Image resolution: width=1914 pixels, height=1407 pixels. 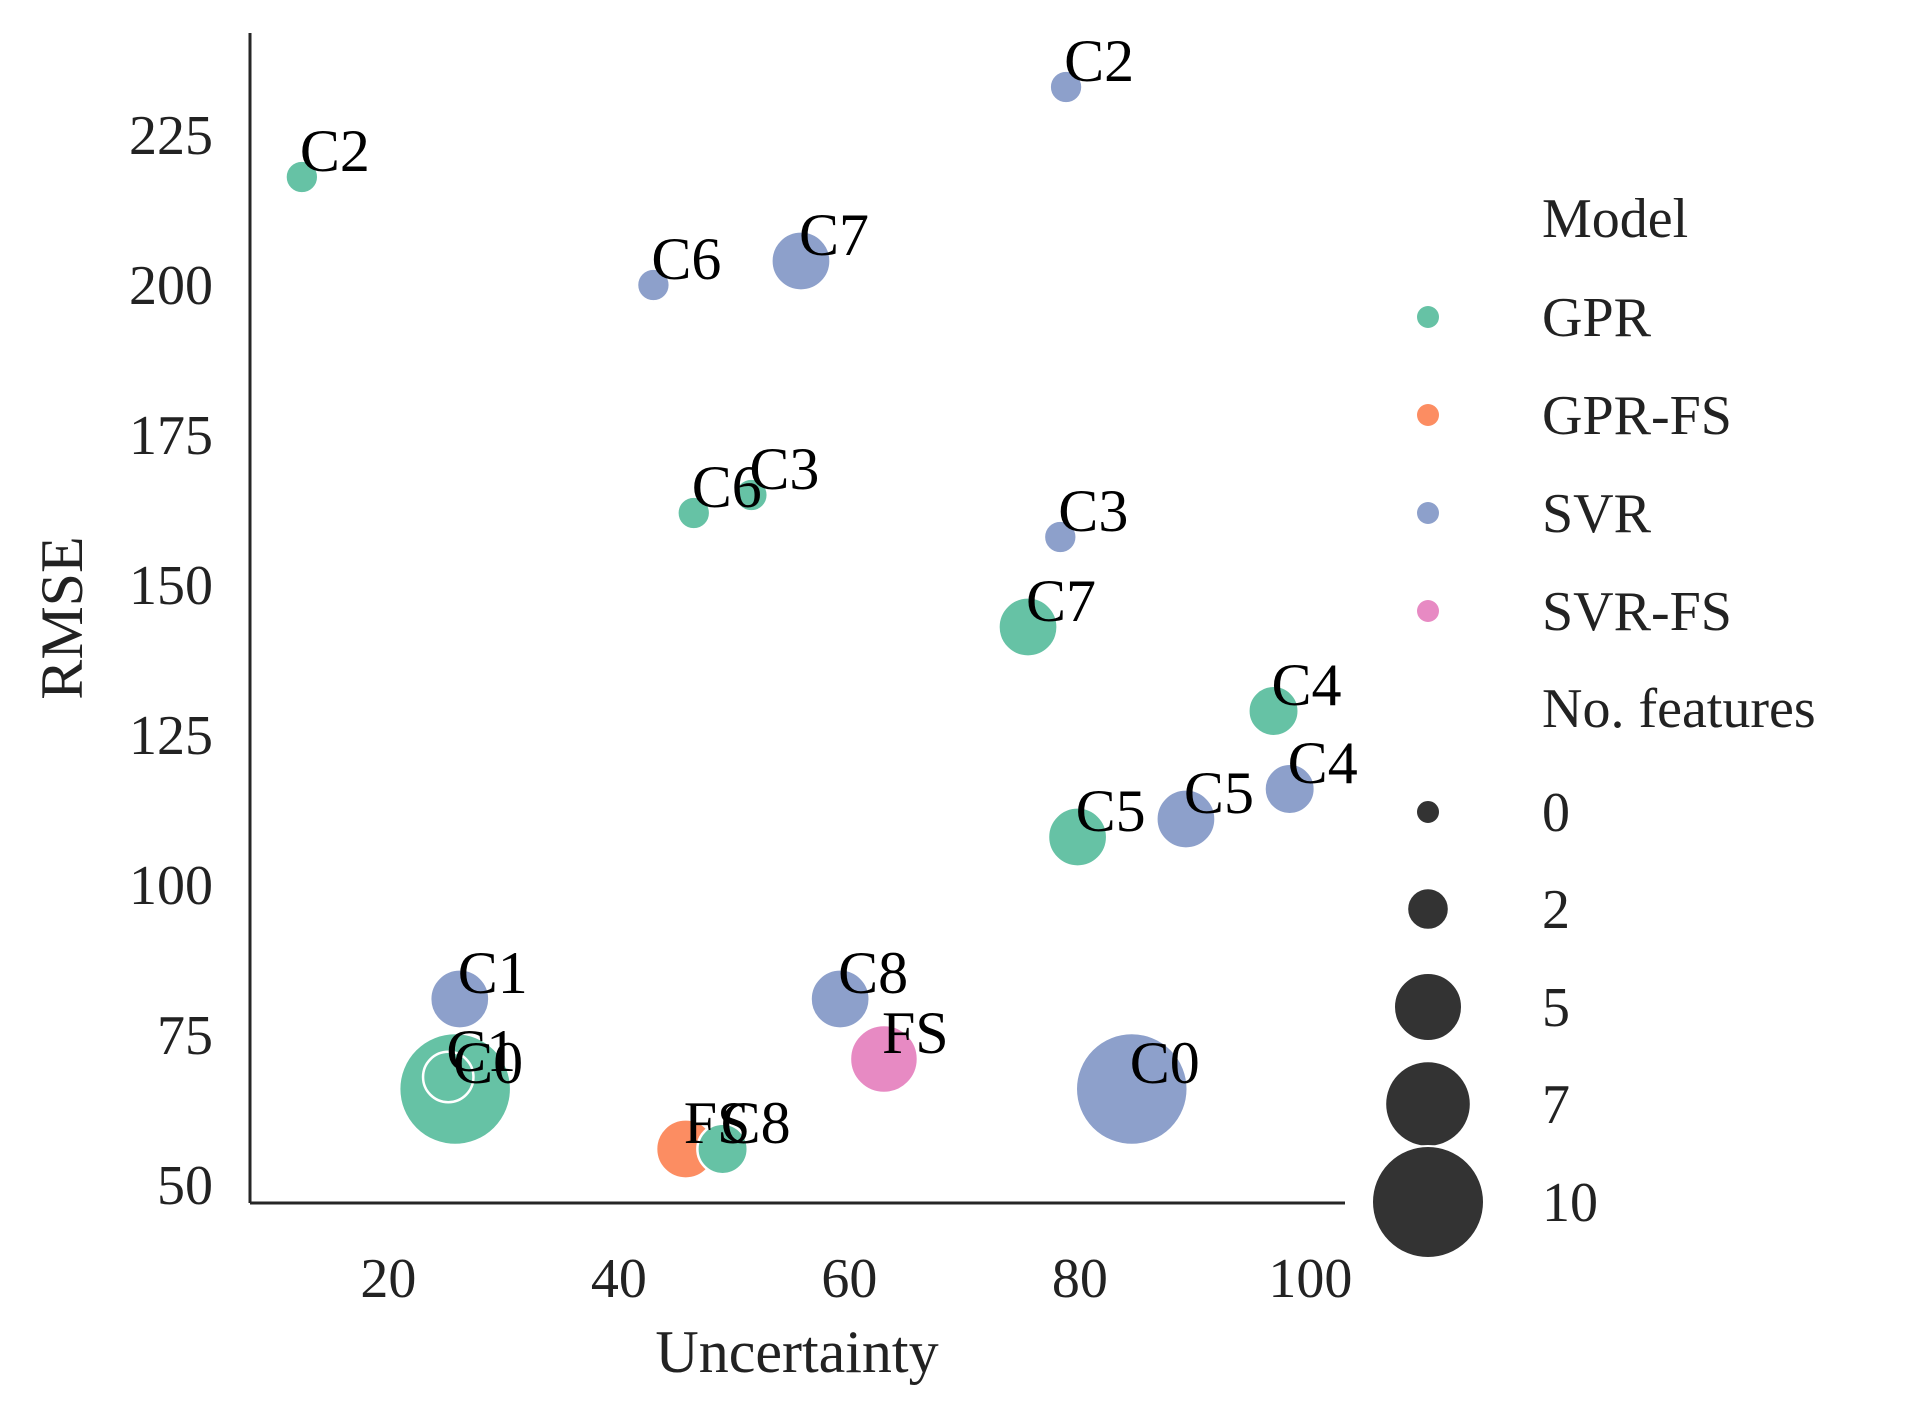 I want to click on legend-label-gpr-fs: GPR-FS, so click(x=1637, y=416).